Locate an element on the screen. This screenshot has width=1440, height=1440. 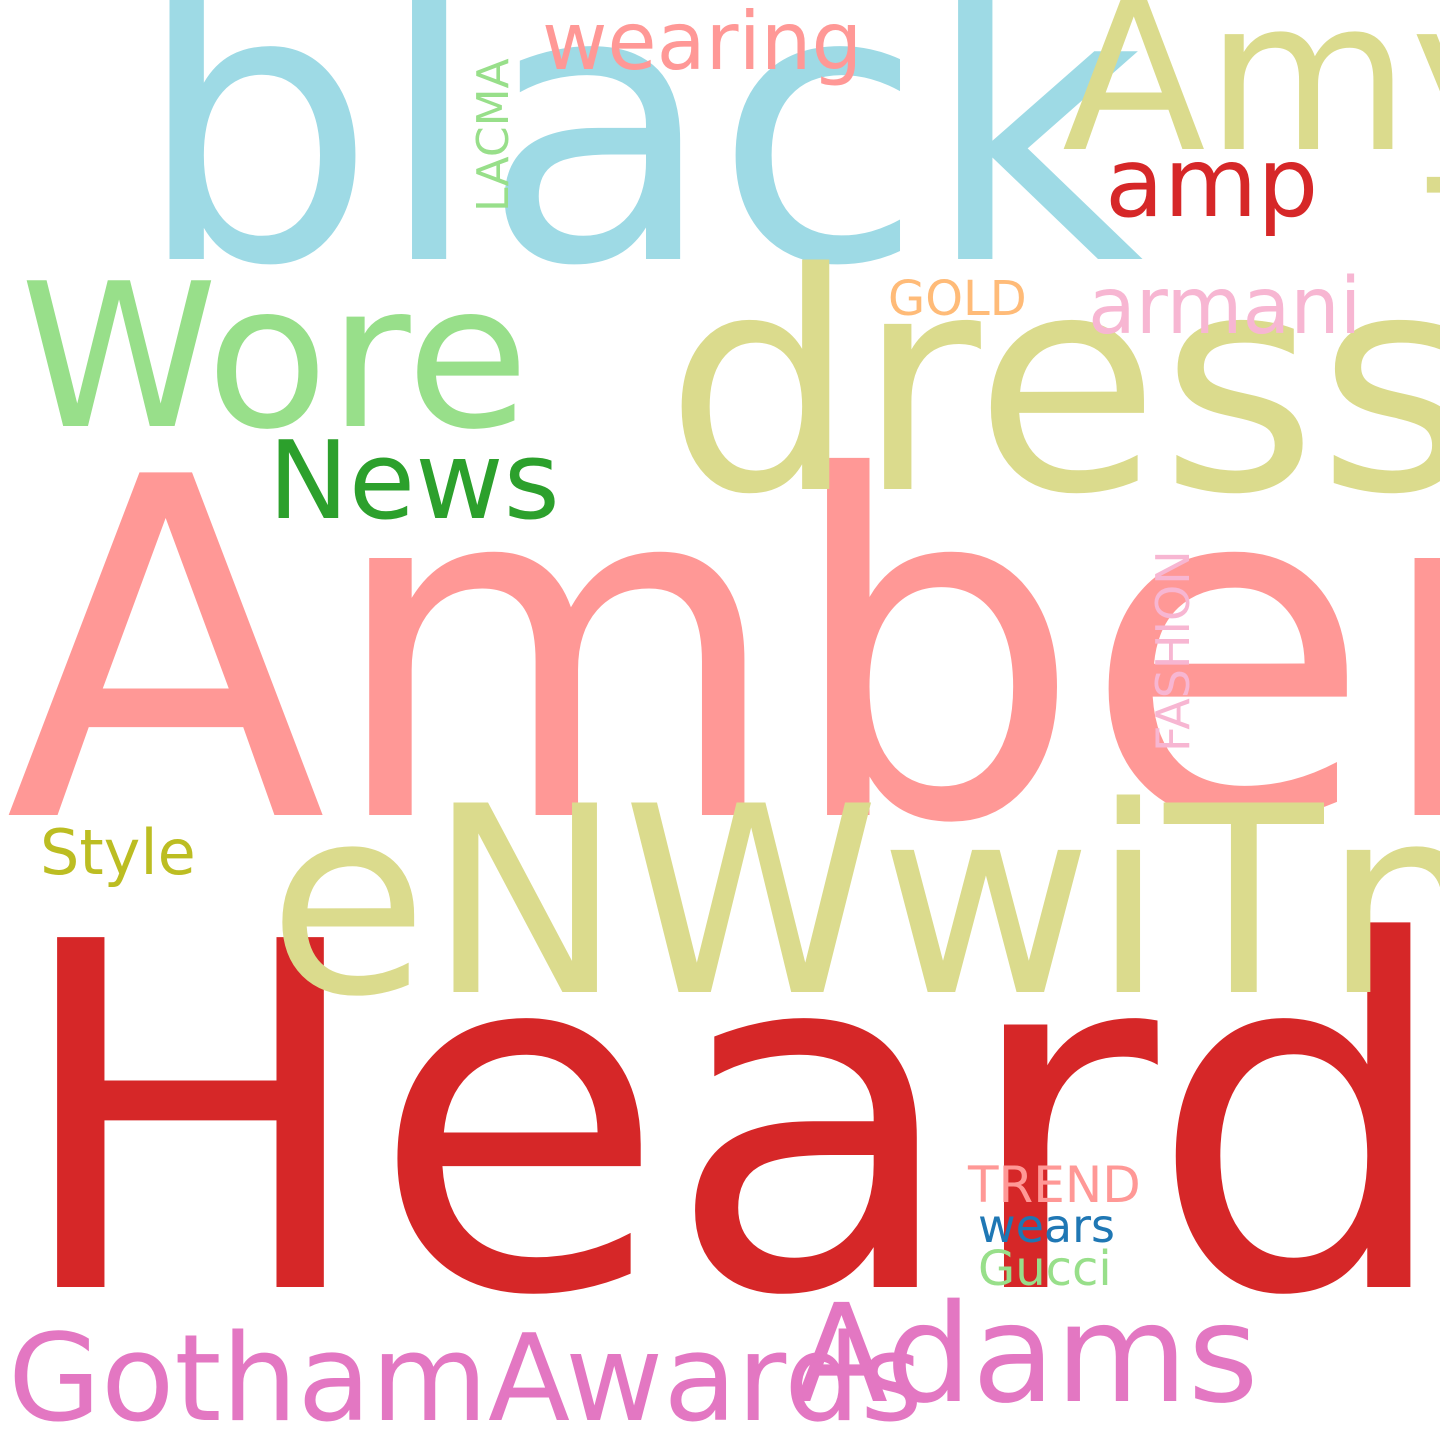
word-gucci: Gucci is located at coordinates (1045, 1269).